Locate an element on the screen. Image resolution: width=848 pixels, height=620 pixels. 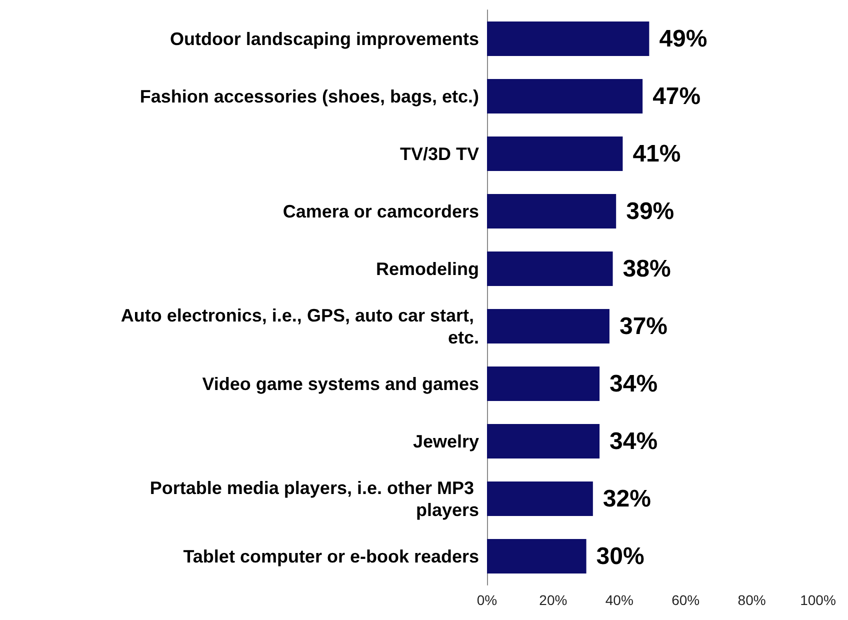
y-tick-label: TV/3D TV is located at coordinates (439, 154).